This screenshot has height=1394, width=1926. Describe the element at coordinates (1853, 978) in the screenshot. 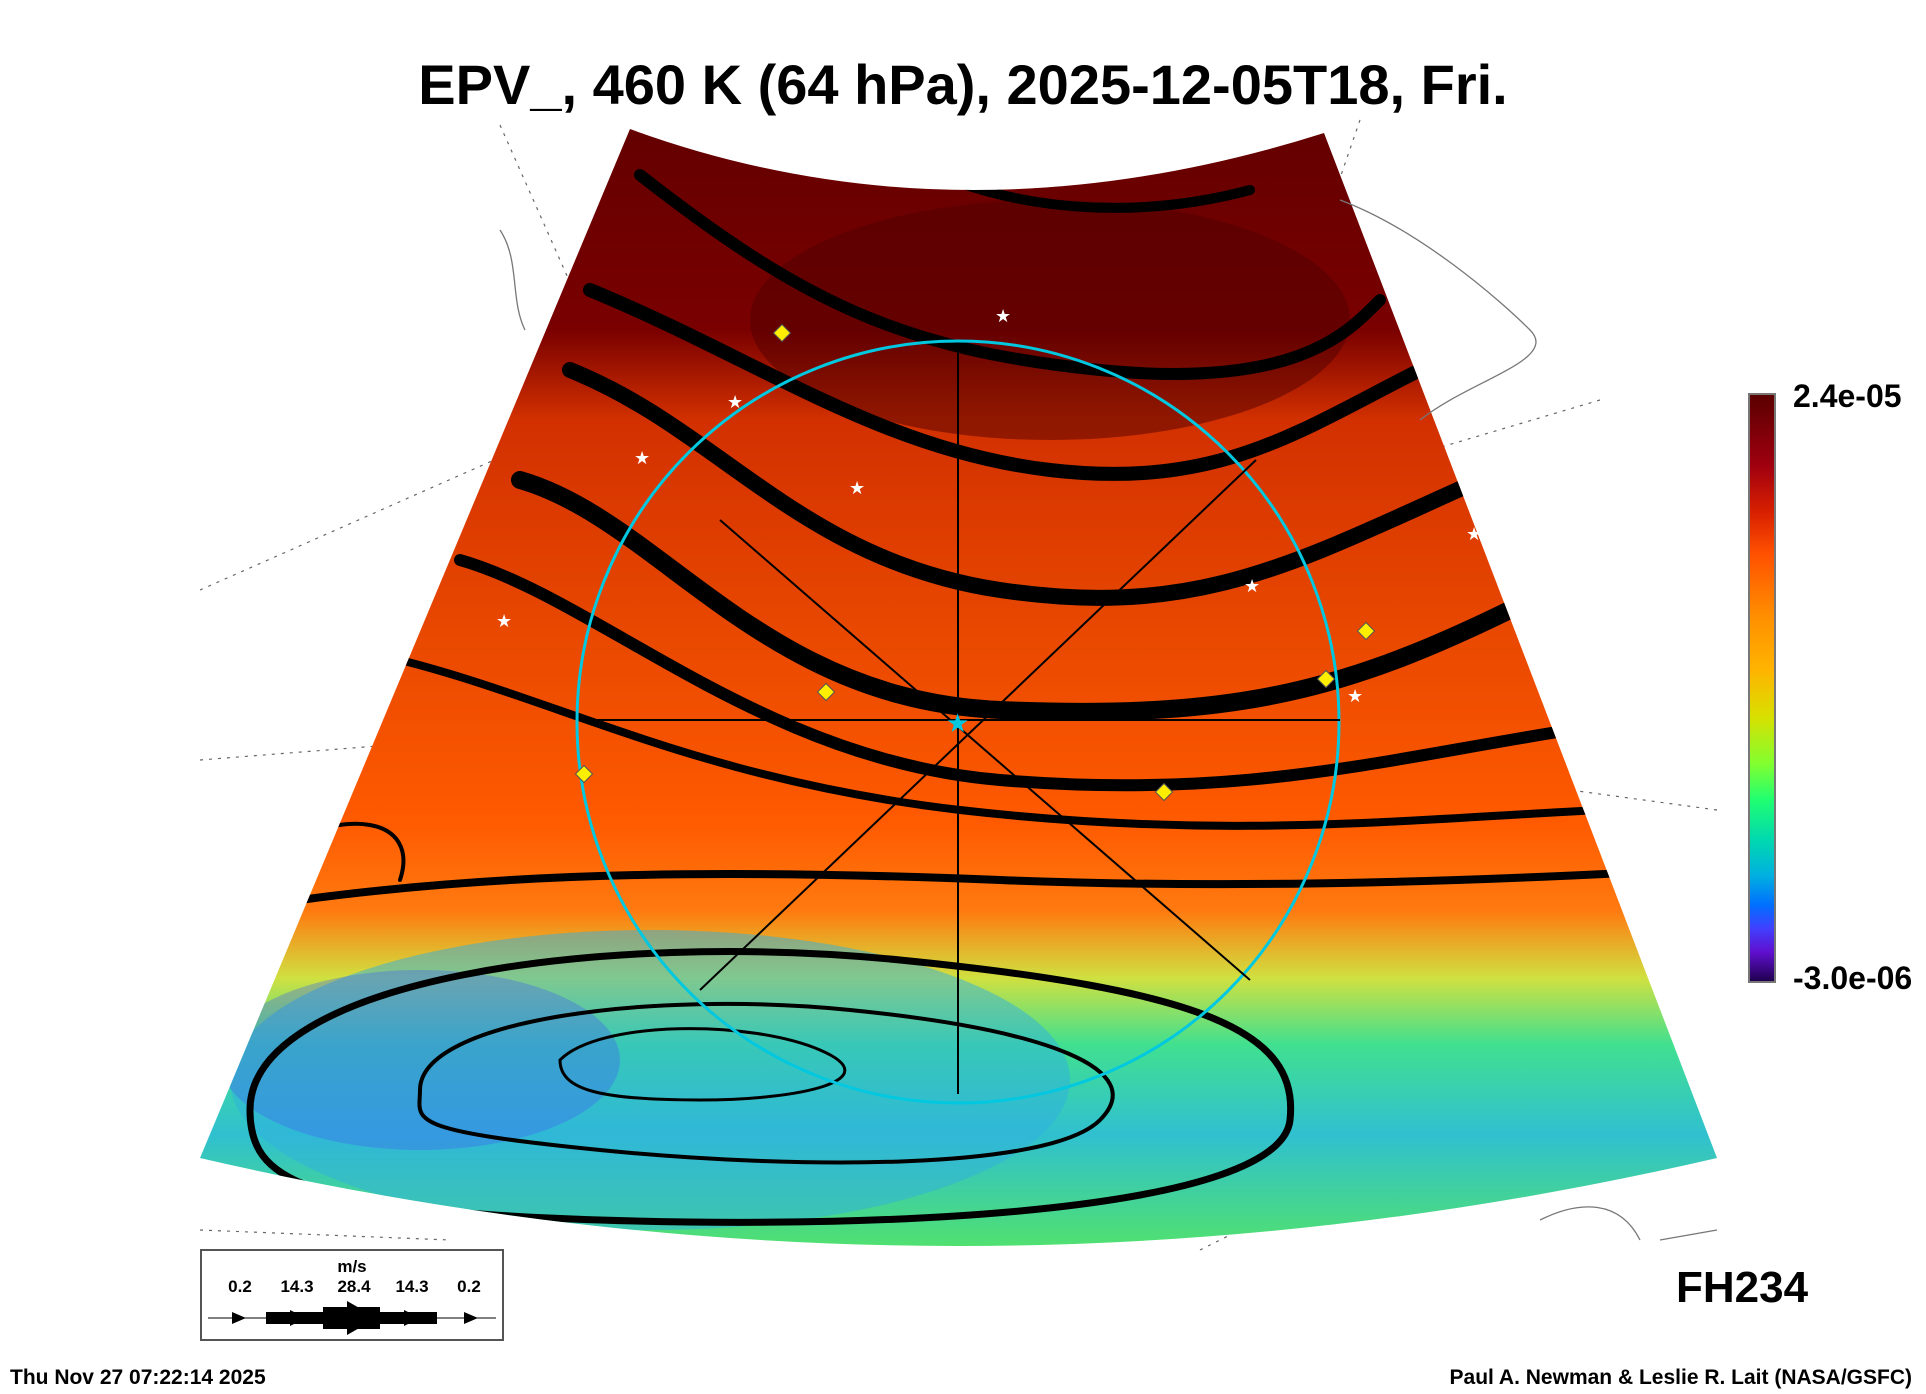

I see `colorbar-min-label: -3.0e-06` at that location.